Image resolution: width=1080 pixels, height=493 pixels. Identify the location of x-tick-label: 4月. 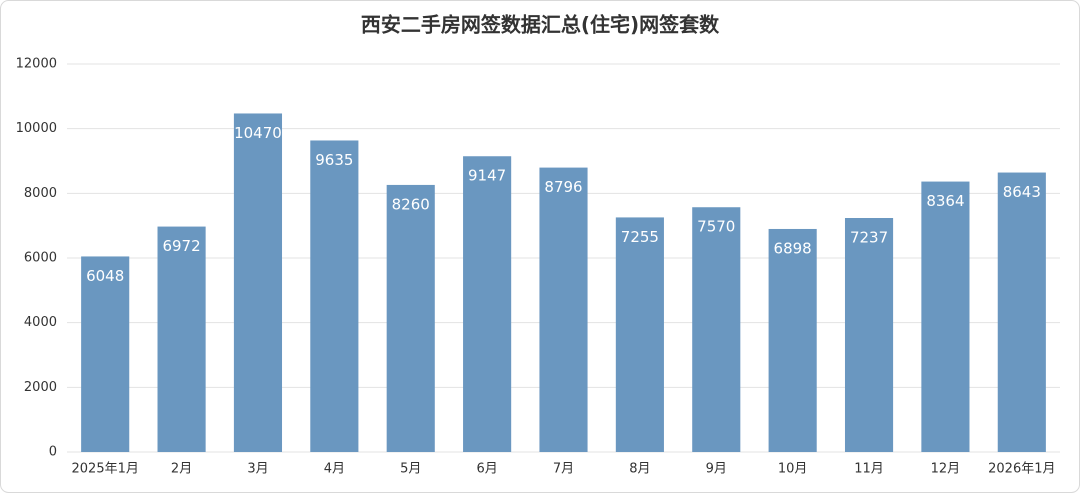
(334, 469).